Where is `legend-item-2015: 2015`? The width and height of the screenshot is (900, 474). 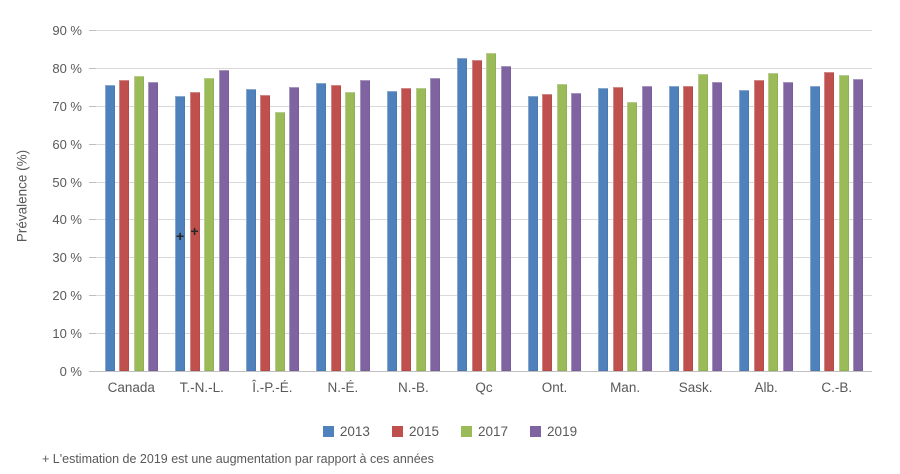
legend-item-2015: 2015 is located at coordinates (415, 431).